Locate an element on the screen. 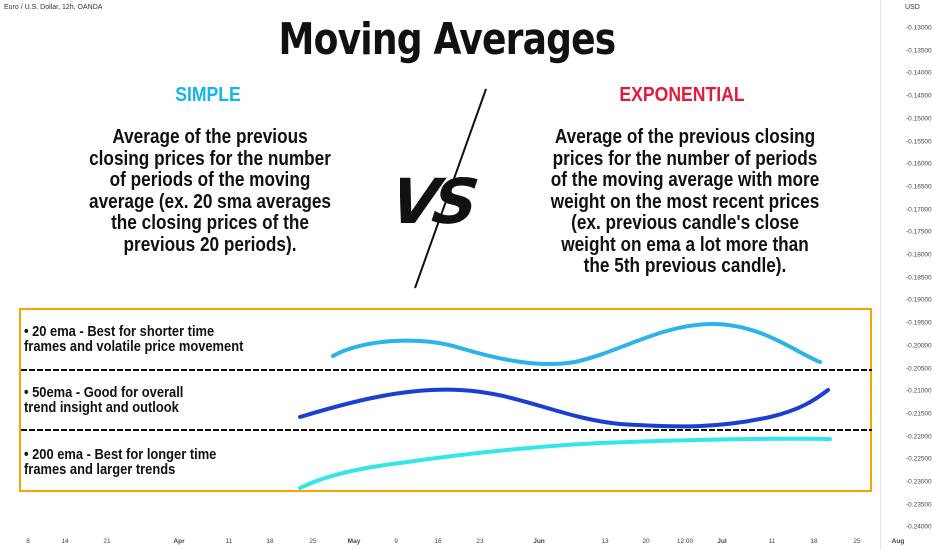 This screenshot has width=932, height=550. ema-200-curve is located at coordinates (565, 463).